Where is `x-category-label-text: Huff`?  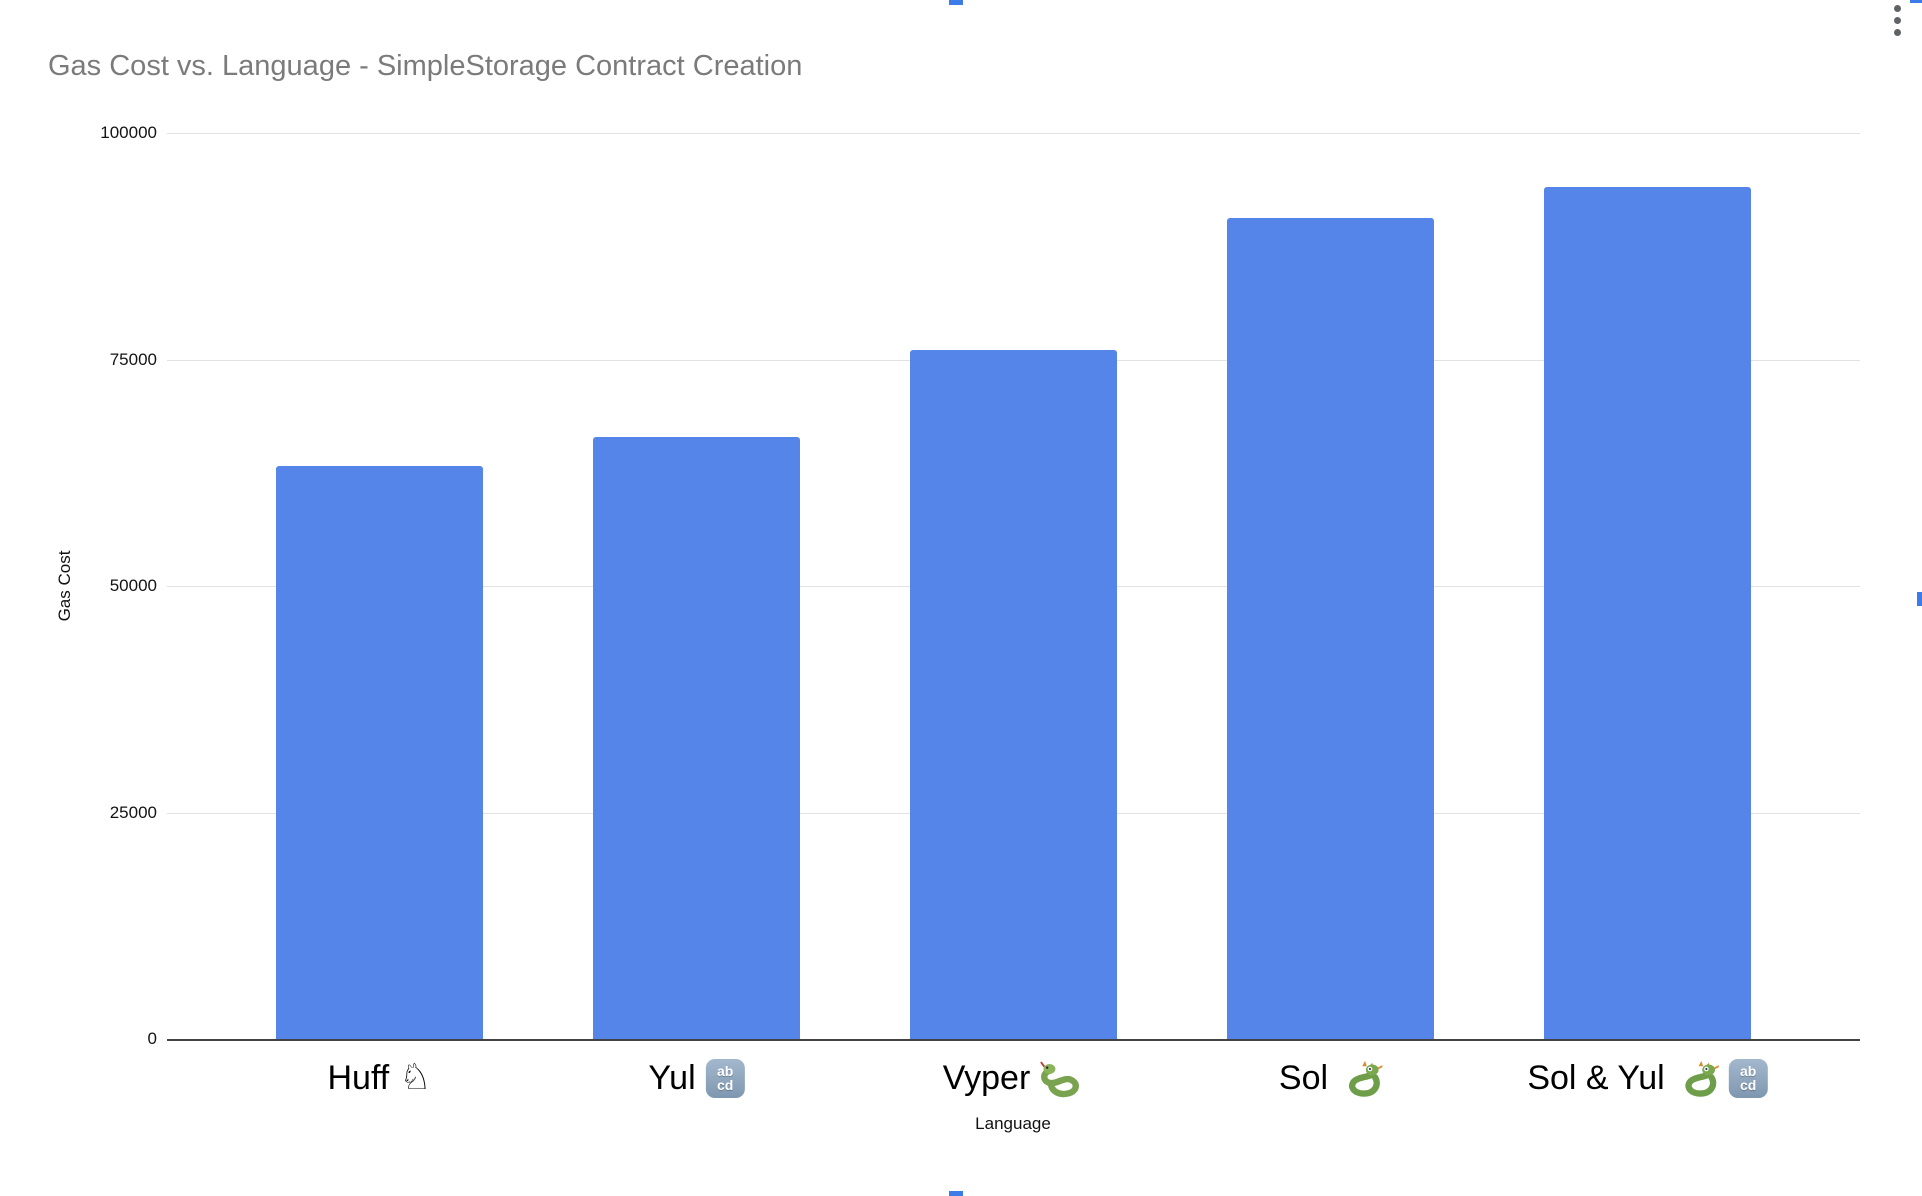 x-category-label-text: Huff is located at coordinates (358, 1077).